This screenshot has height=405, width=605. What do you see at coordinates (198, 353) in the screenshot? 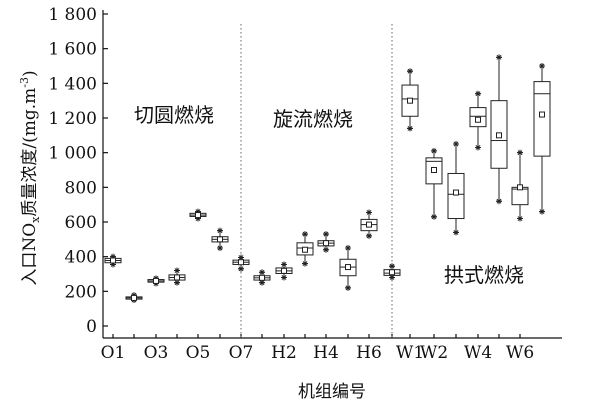
I see `x-tick-label: O5` at bounding box center [198, 353].